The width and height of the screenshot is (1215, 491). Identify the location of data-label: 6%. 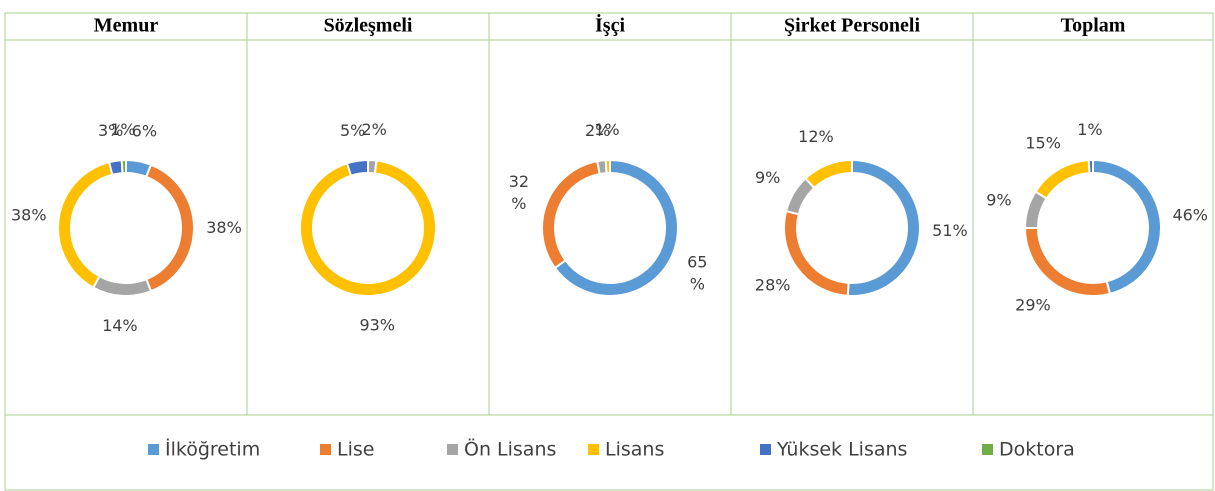
(144, 130).